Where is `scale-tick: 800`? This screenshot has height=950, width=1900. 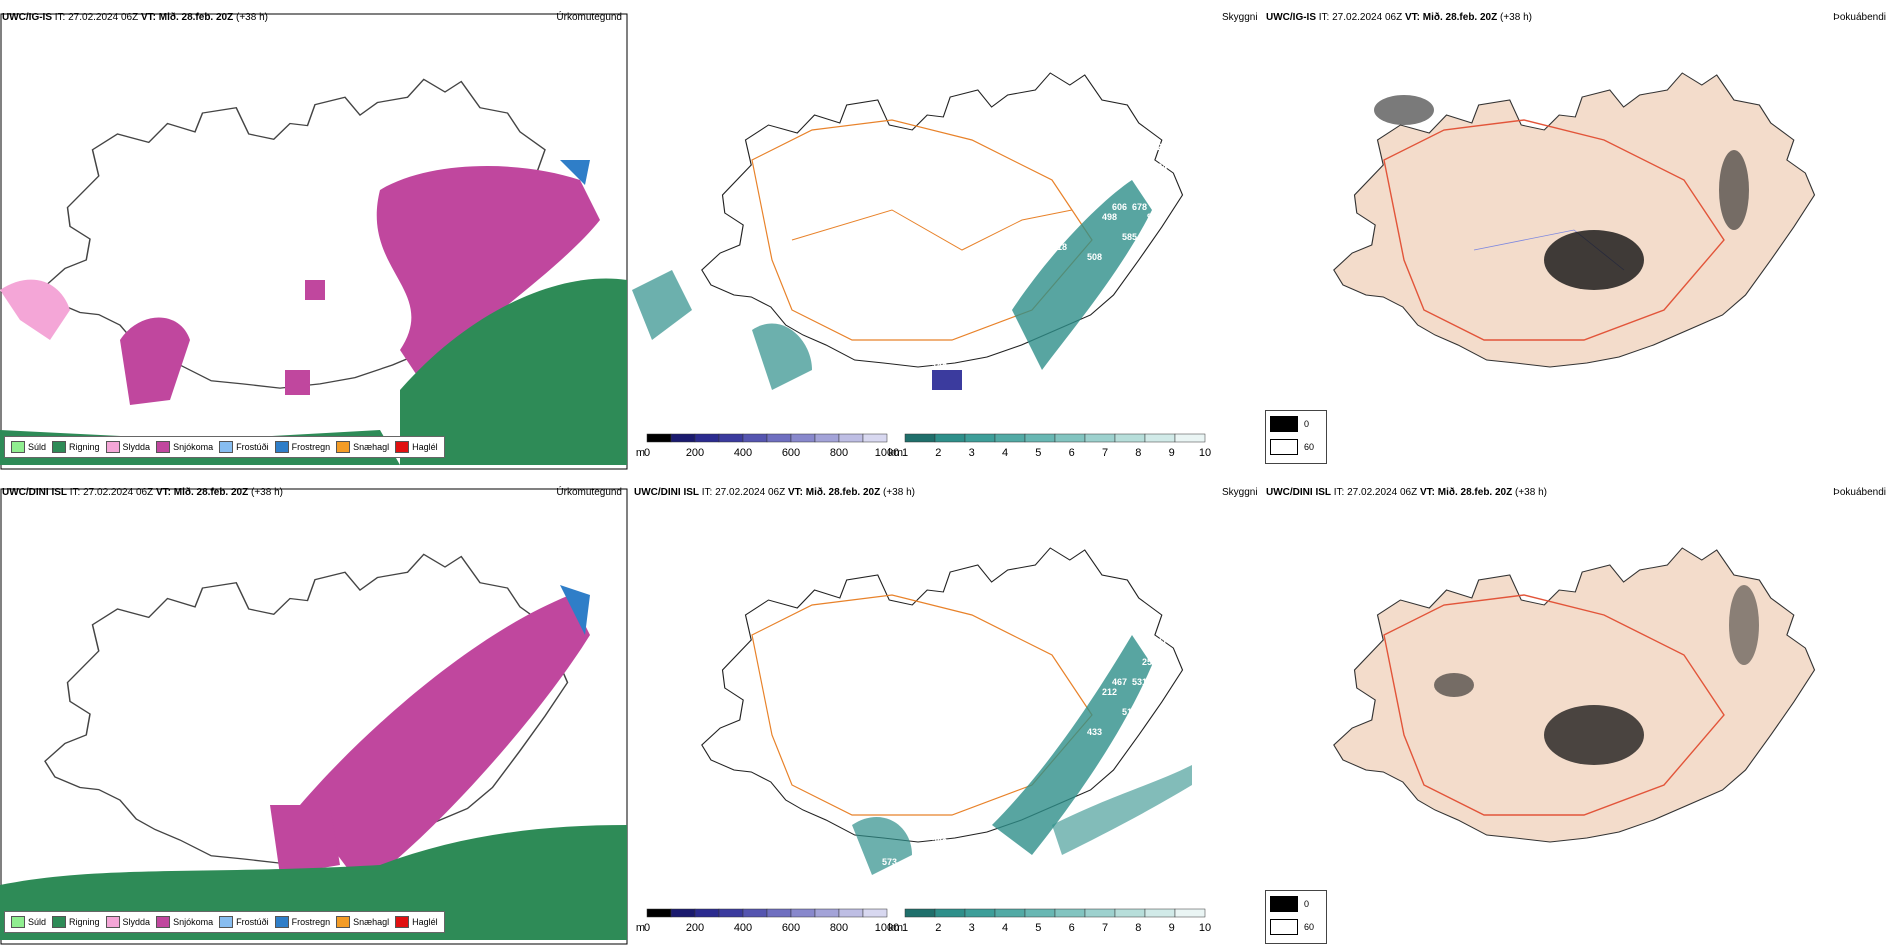 scale-tick: 800 is located at coordinates (839, 453).